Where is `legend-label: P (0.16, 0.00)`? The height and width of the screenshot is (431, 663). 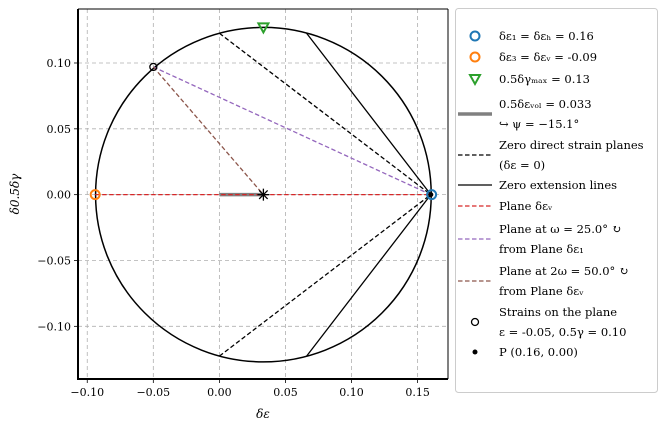 legend-label: P (0.16, 0.00) is located at coordinates (538, 352).